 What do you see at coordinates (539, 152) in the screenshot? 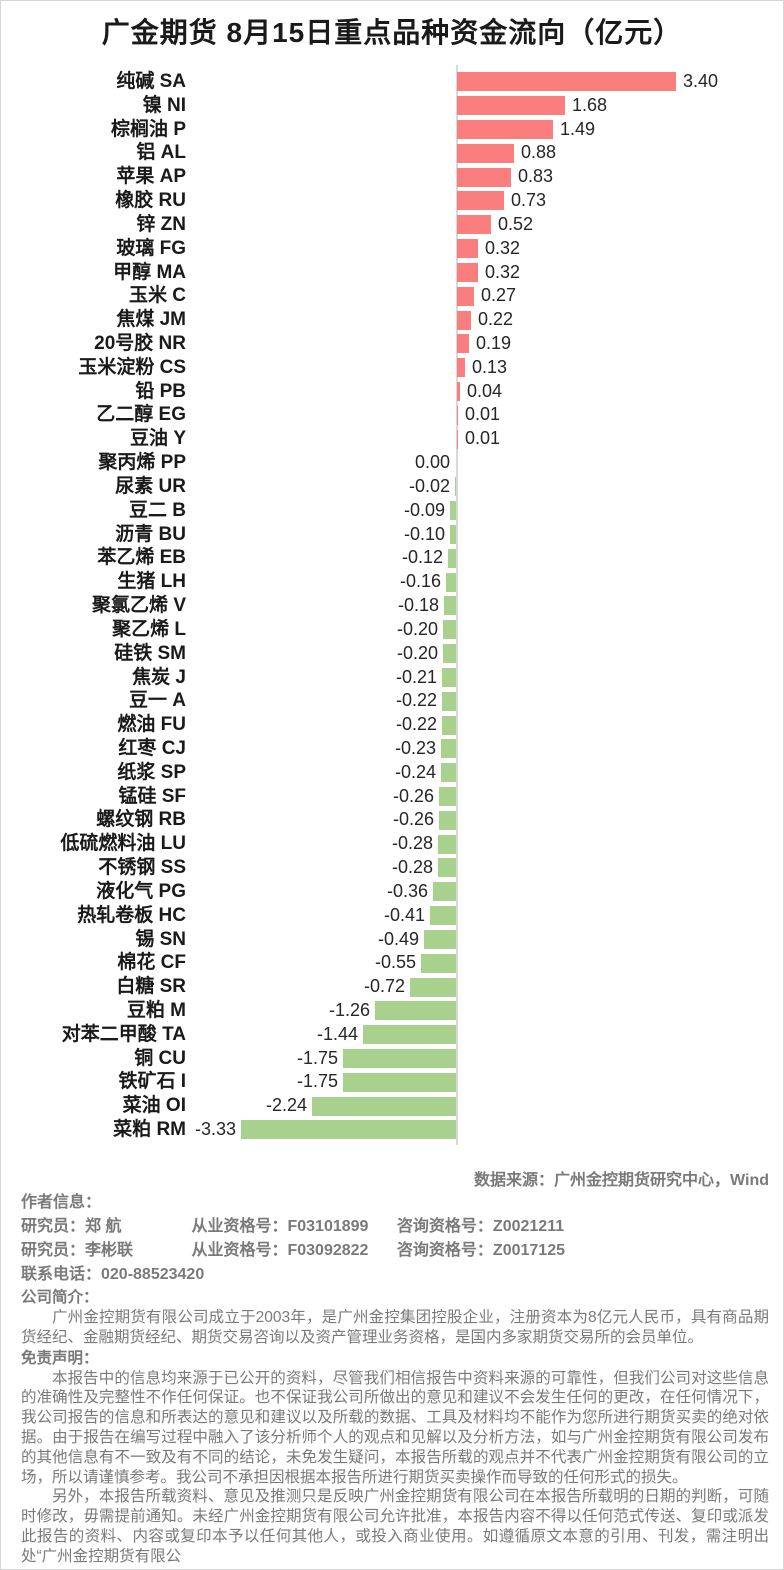
I see `value-label: 0.88` at bounding box center [539, 152].